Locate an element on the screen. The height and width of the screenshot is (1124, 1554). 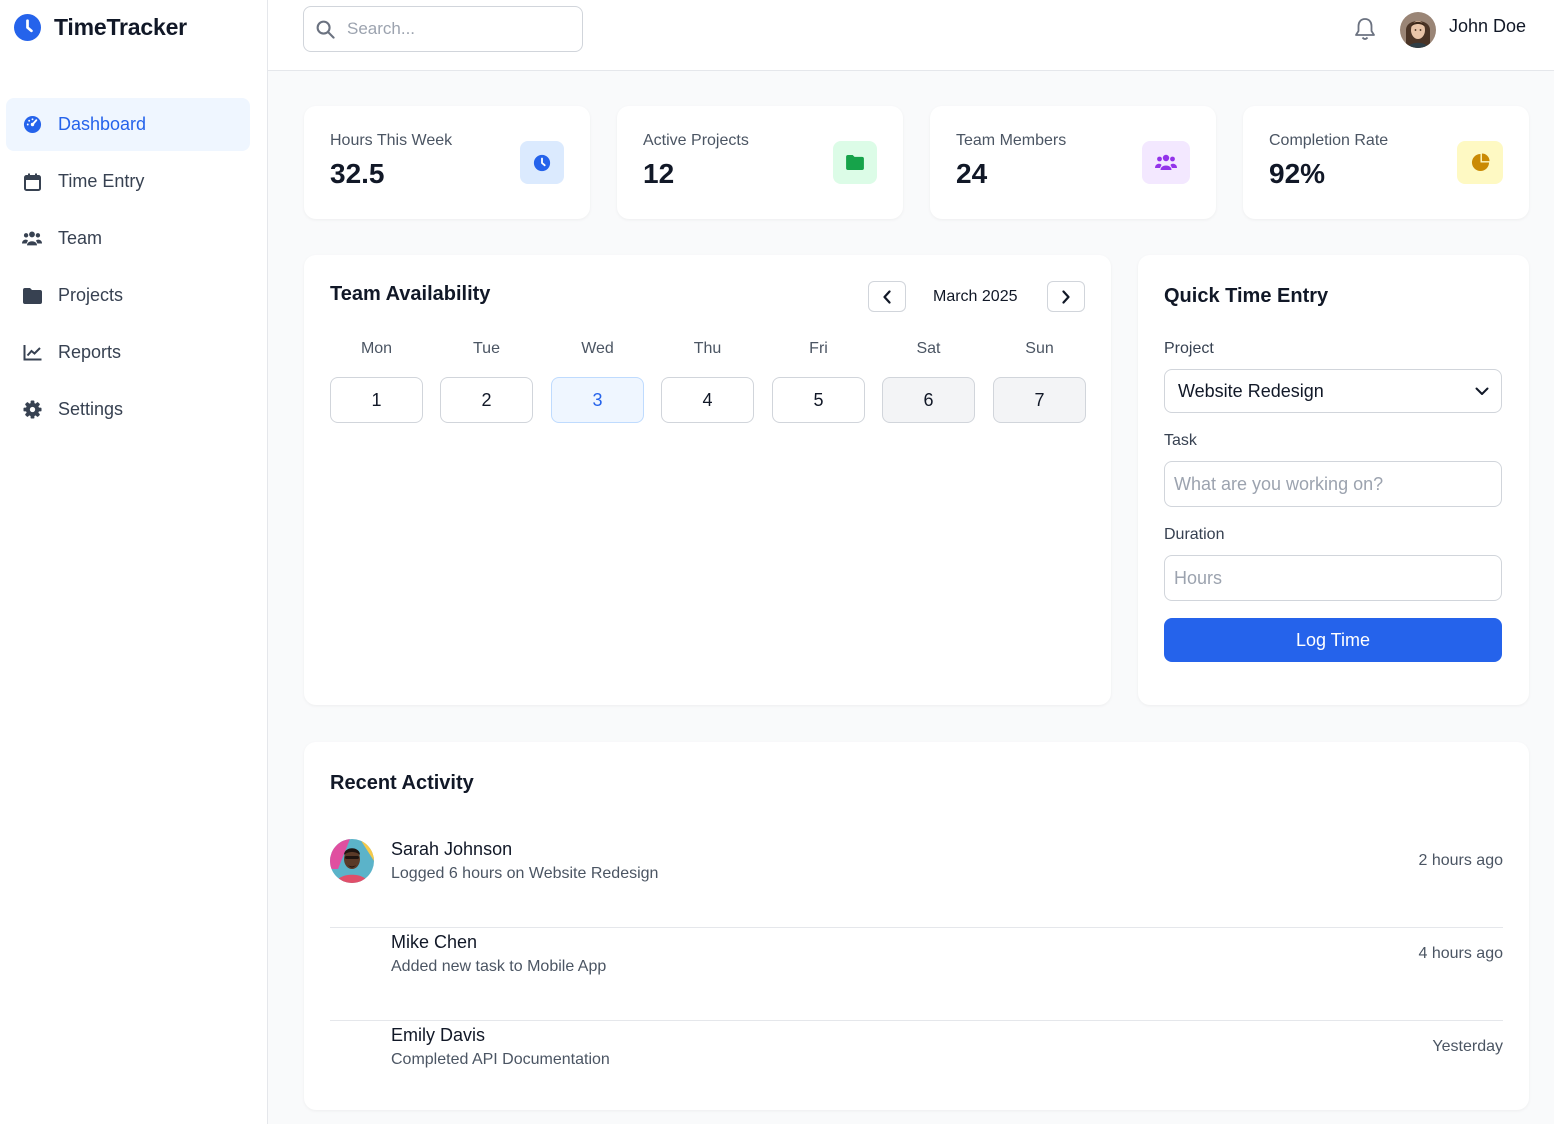
line-chart-icon is located at coordinates (32, 353).